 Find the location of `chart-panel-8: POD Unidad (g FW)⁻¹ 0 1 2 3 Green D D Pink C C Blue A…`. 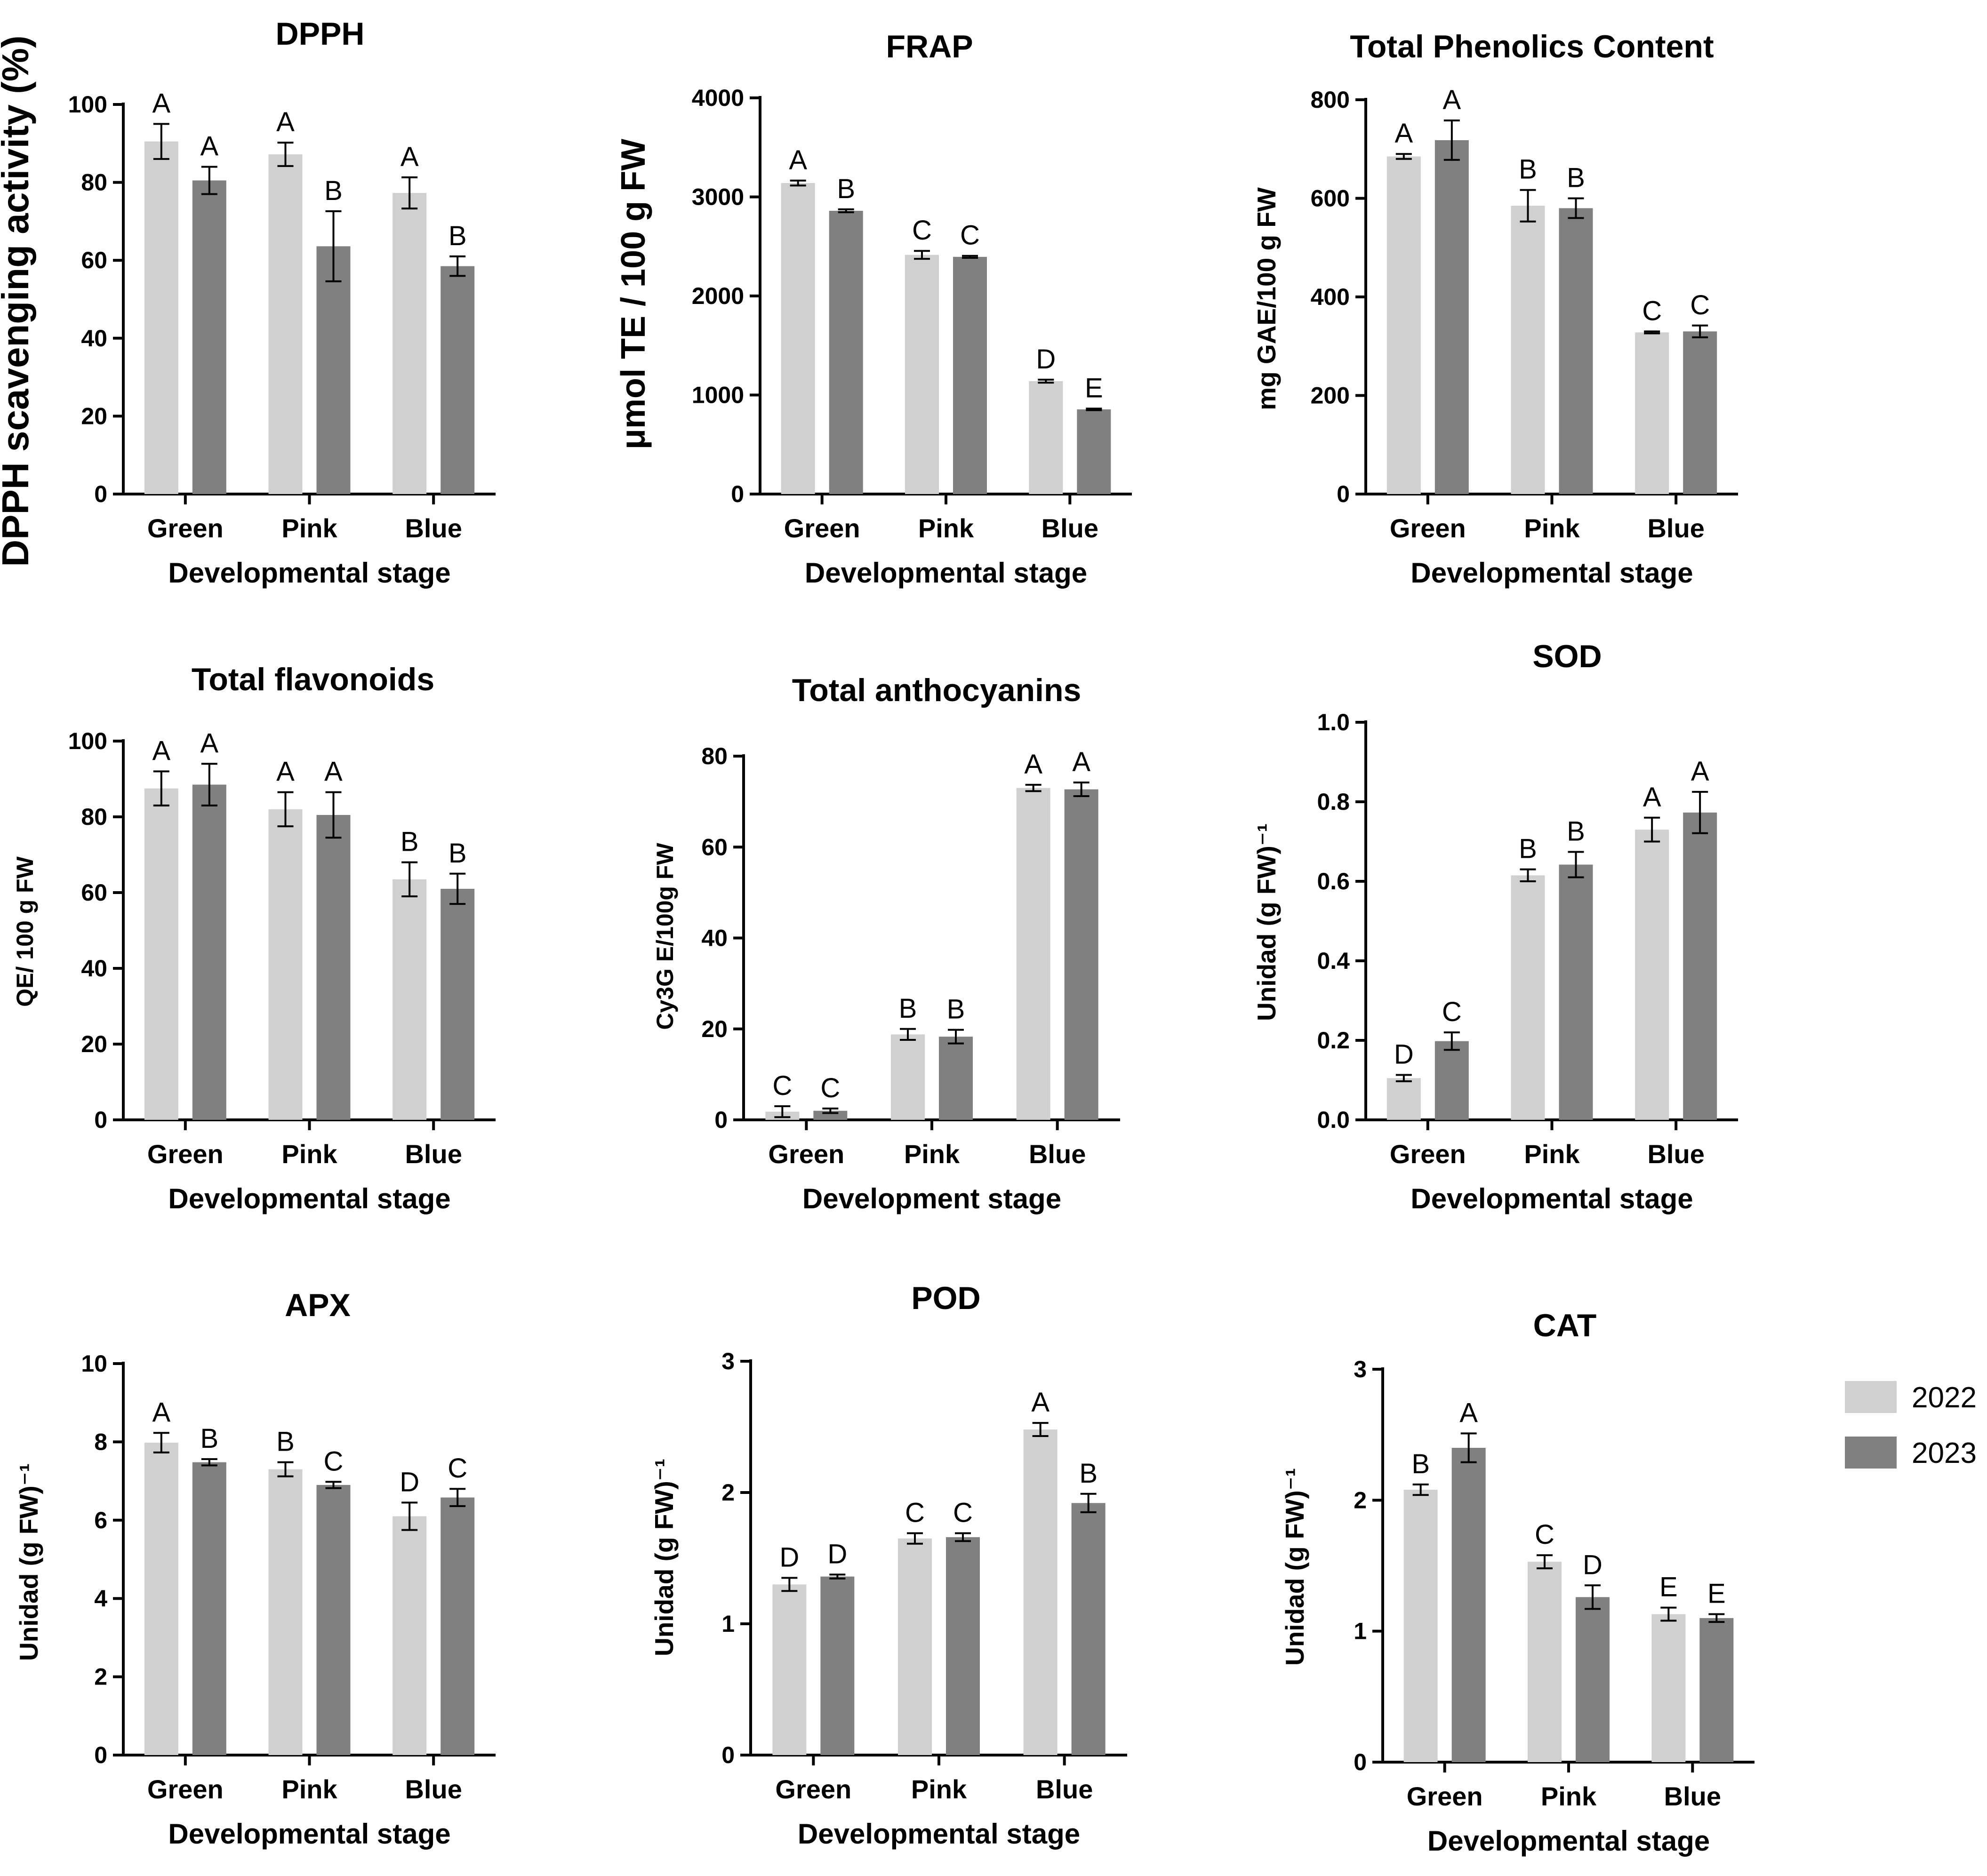

chart-panel-8: POD Unidad (g FW)⁻¹ 0 1 2 3 Green D D Pink C C Blue A… is located at coordinates (888, 1565).